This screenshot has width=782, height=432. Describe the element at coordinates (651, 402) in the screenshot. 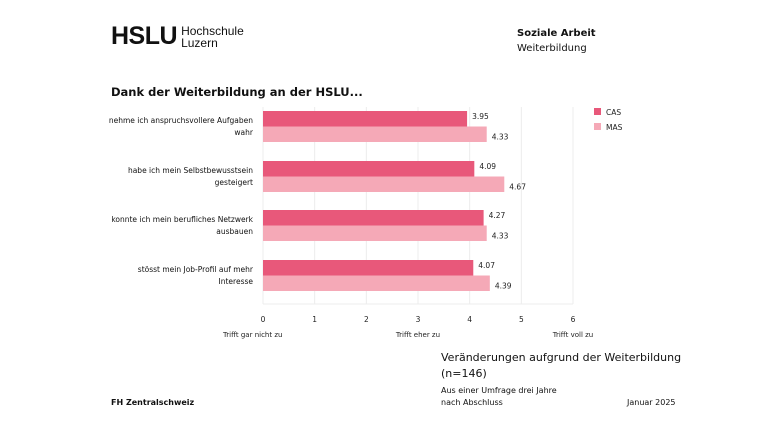

I see `footer-right: Januar 2025` at that location.